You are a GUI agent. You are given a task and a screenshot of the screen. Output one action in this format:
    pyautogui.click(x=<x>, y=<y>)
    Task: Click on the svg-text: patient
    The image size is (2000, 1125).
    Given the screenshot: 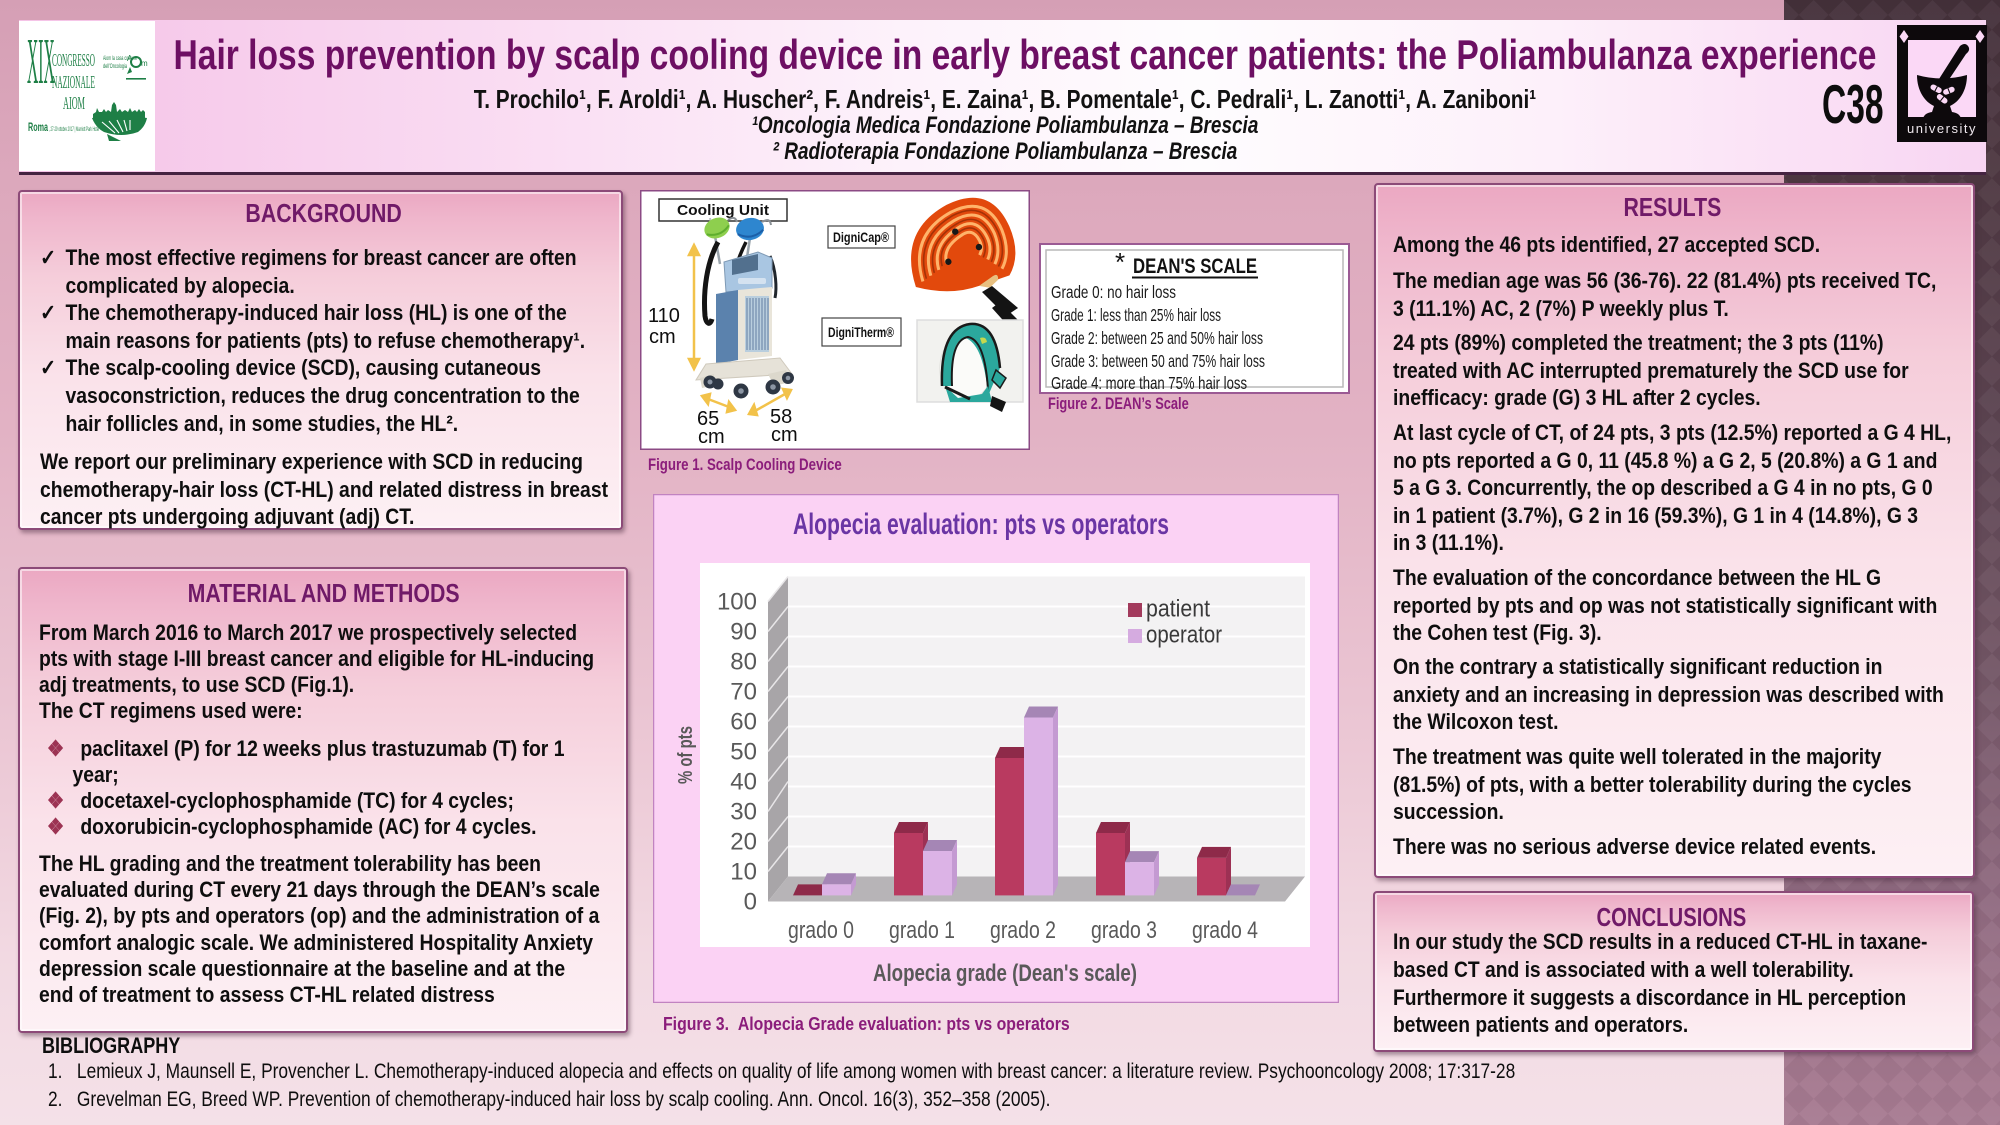 What is the action you would take?
    pyautogui.click(x=1178, y=609)
    